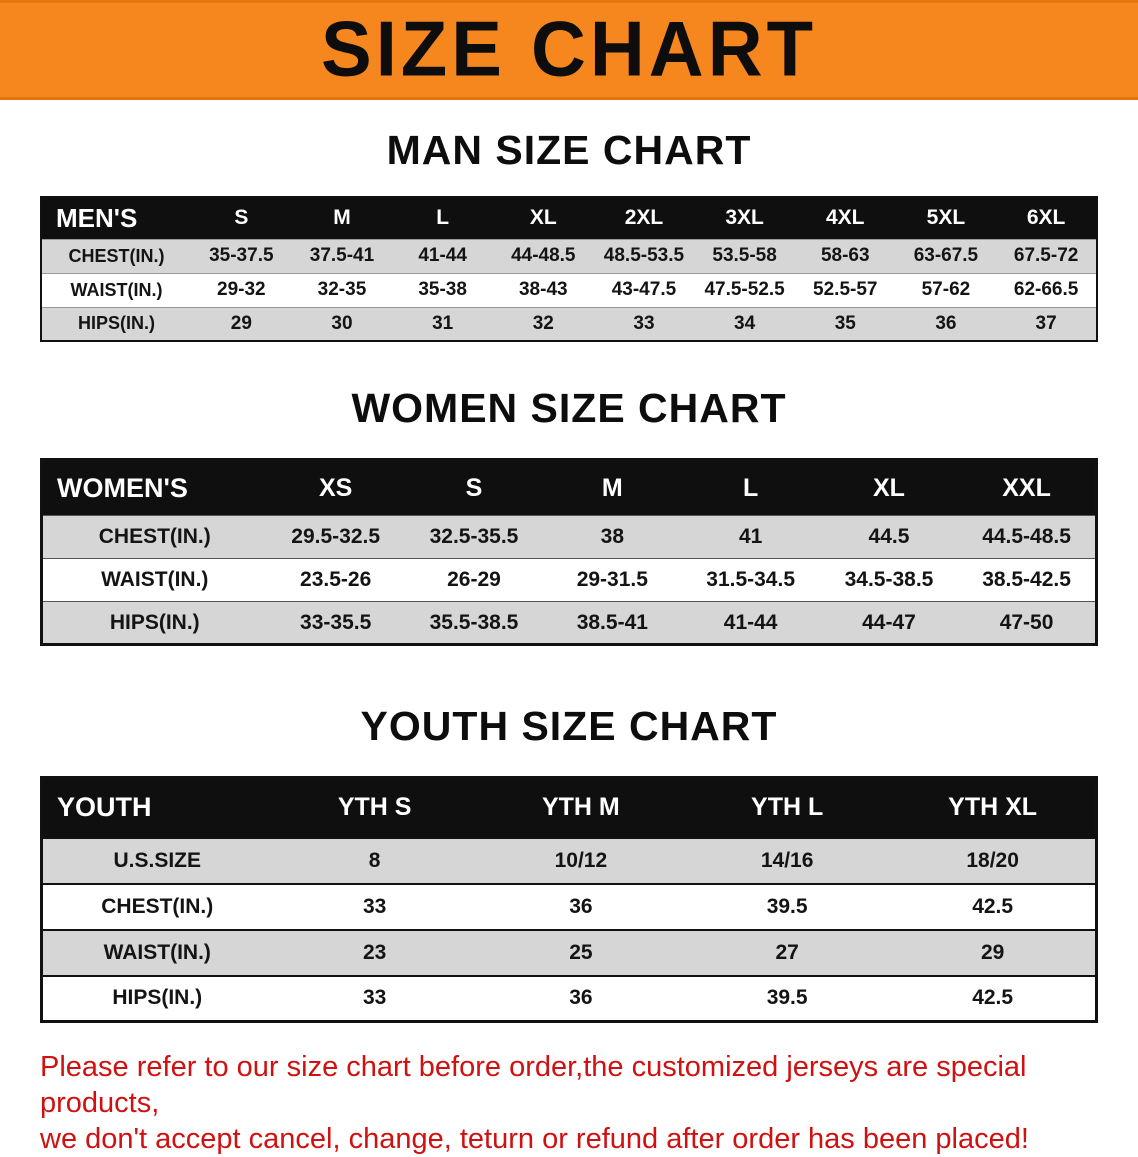 The width and height of the screenshot is (1138, 1157). Describe the element at coordinates (946, 289) in the screenshot. I see `value-cell: 57-62` at that location.